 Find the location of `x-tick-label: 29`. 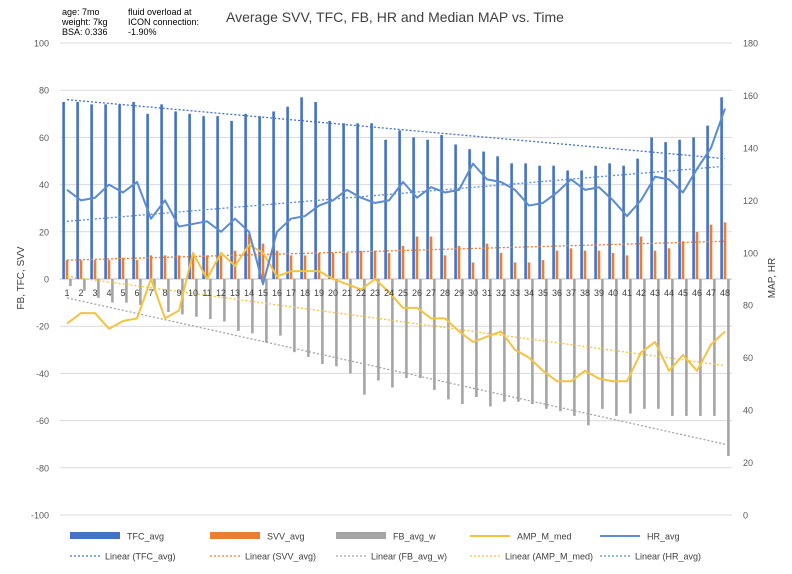

x-tick-label: 29 is located at coordinates (459, 293).